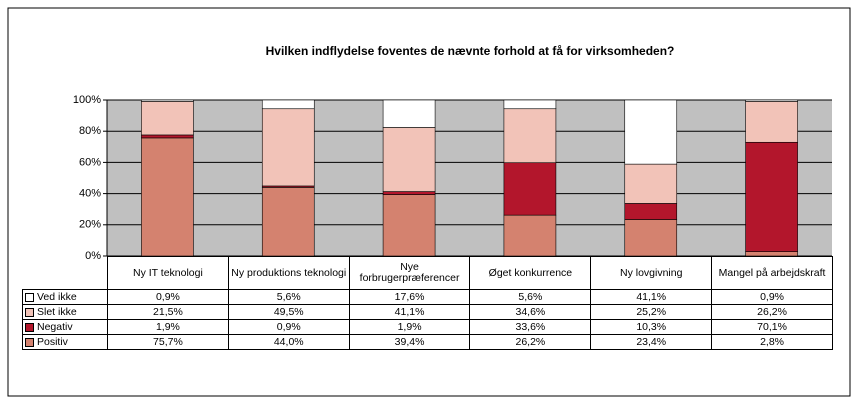 This screenshot has height=404, width=863. I want to click on table-row: Ved ikke 0,9% 5,6% 17,6% 5,6% 41,1% 0,9%, so click(427, 297).